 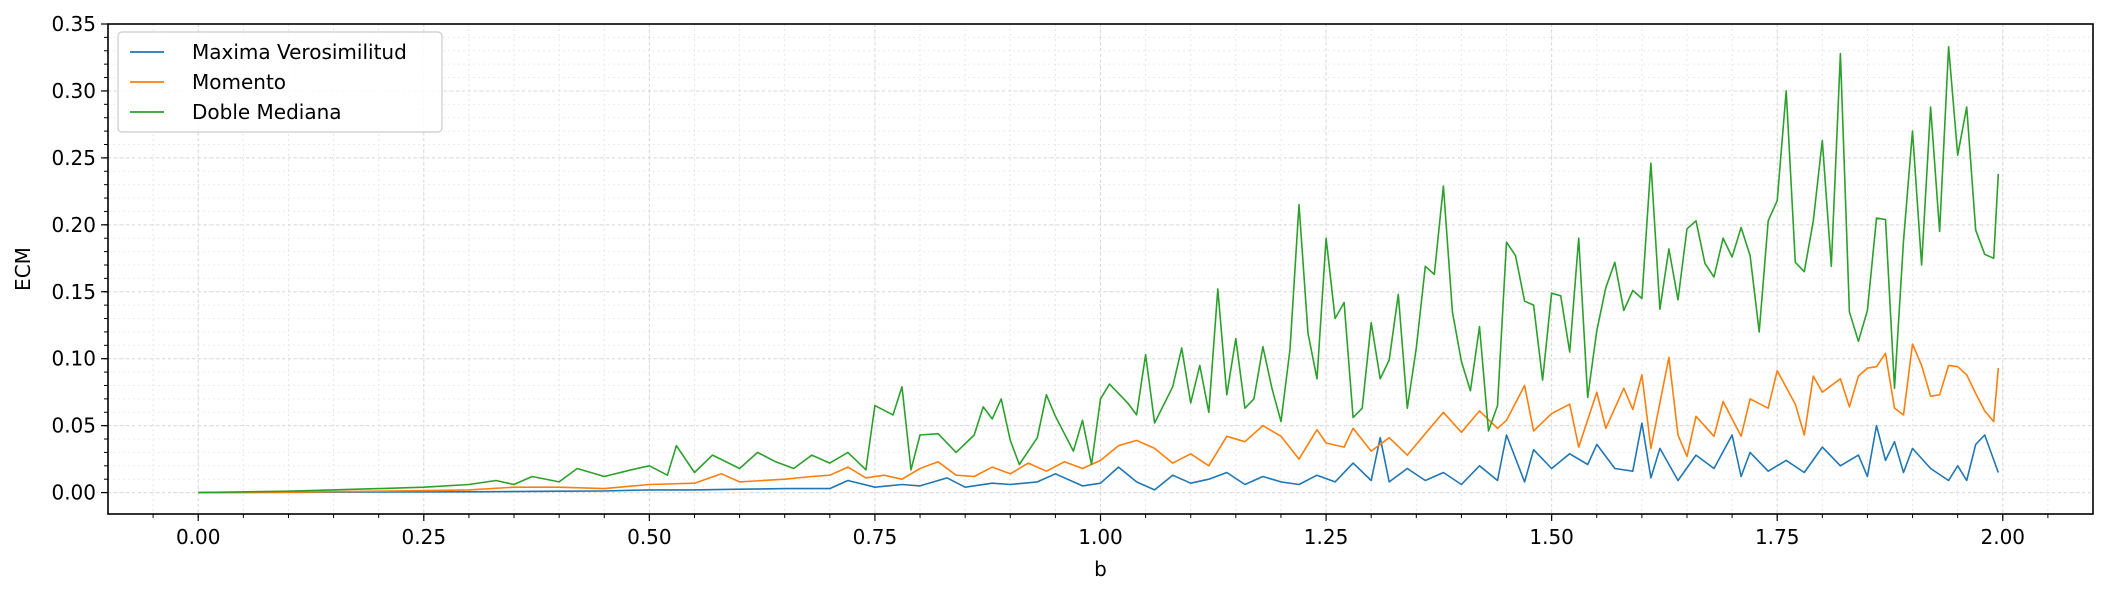 What do you see at coordinates (73, 24) in the screenshot?
I see `y-tick-label: 0.35` at bounding box center [73, 24].